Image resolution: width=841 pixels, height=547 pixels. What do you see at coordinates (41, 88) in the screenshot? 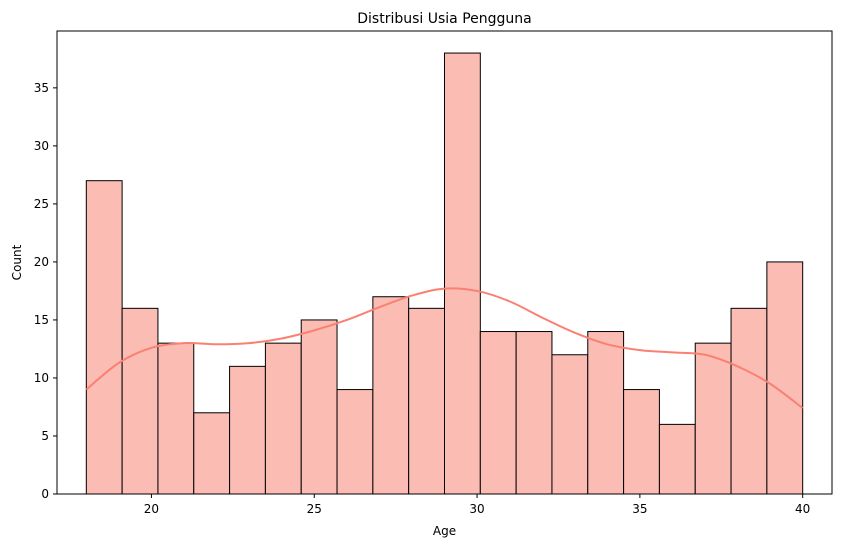
I see `y-tick-label: 35` at bounding box center [41, 88].